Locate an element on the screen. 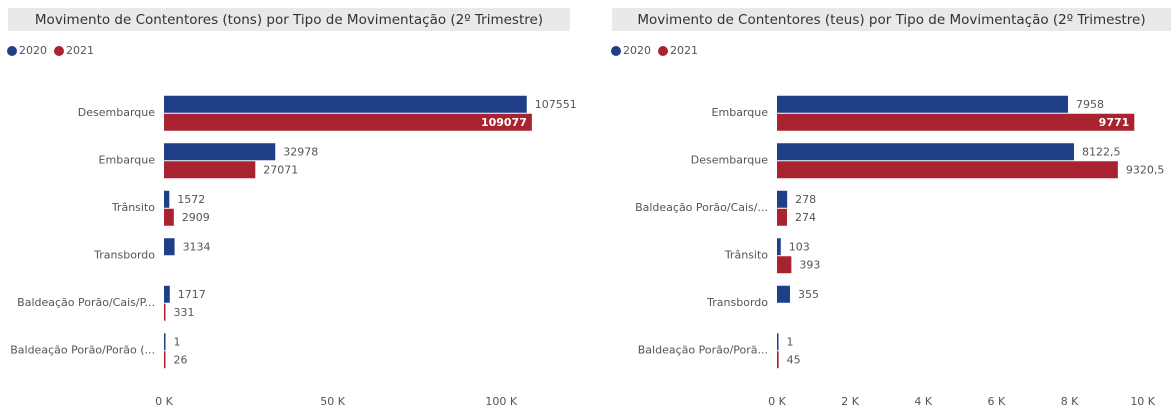  data-label: 103 is located at coordinates (799, 246).